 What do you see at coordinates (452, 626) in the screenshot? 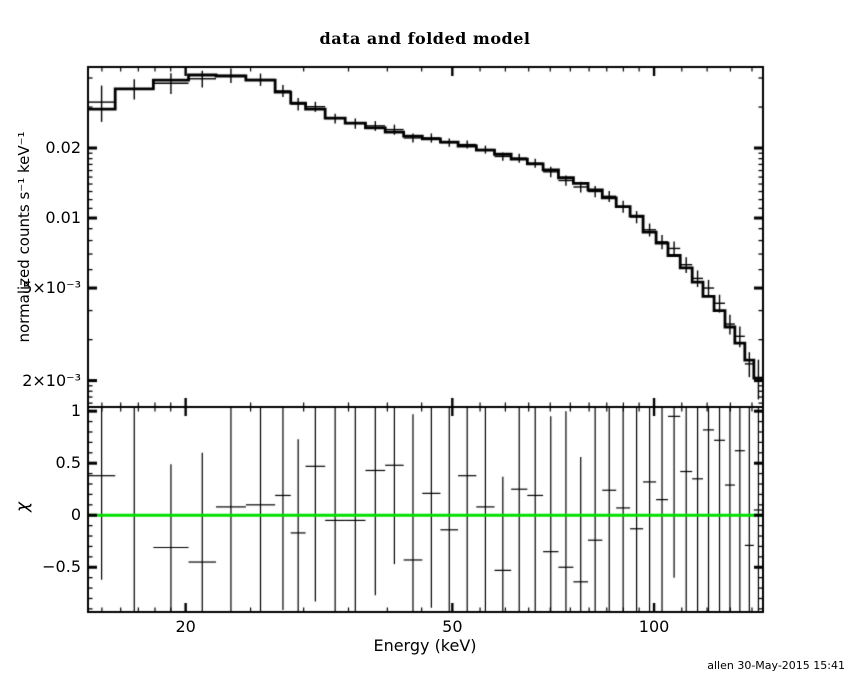
I see `x-tick-label: 50` at bounding box center [452, 626].